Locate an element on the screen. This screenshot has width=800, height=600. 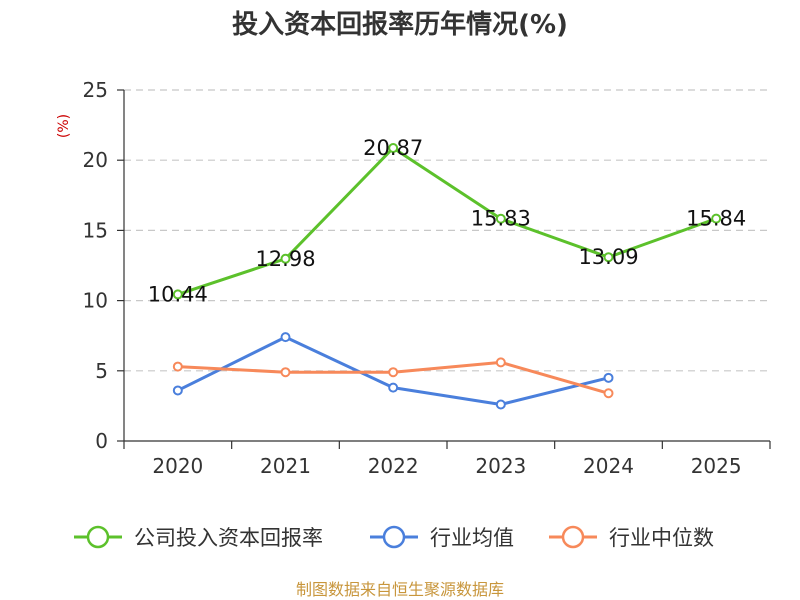
x-tick-label: 2023 is located at coordinates (500, 466).